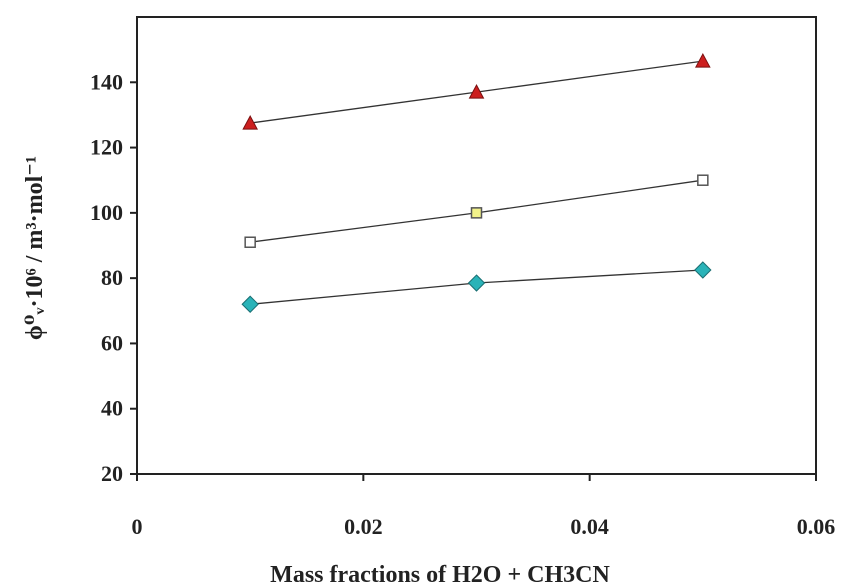 Image resolution: width=852 pixels, height=587 pixels. Describe the element at coordinates (106, 212) in the screenshot. I see `y-tick-label: 100` at that location.